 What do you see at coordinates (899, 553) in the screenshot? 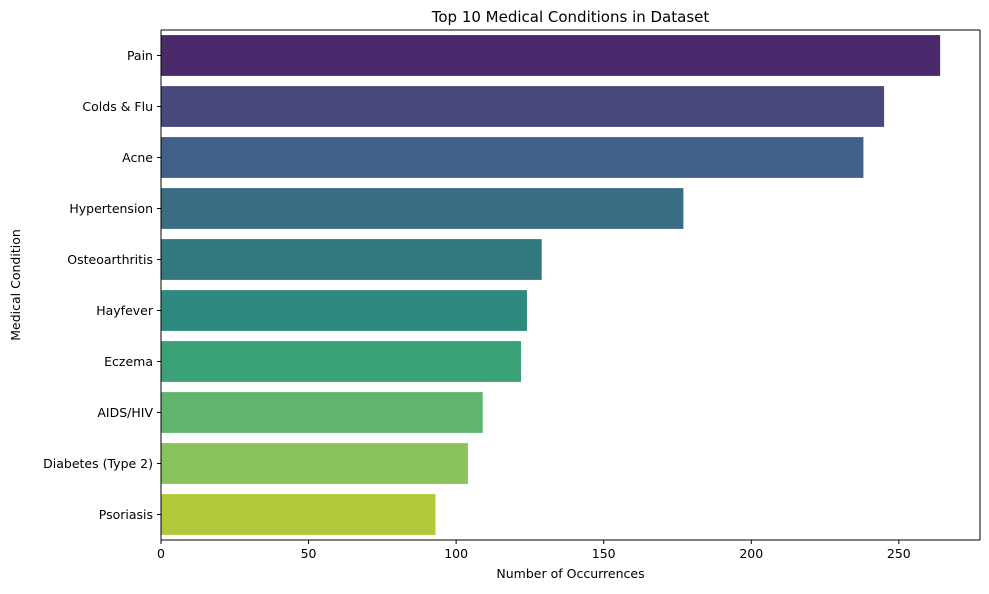
I see `x-tick-label: 250` at bounding box center [899, 553].